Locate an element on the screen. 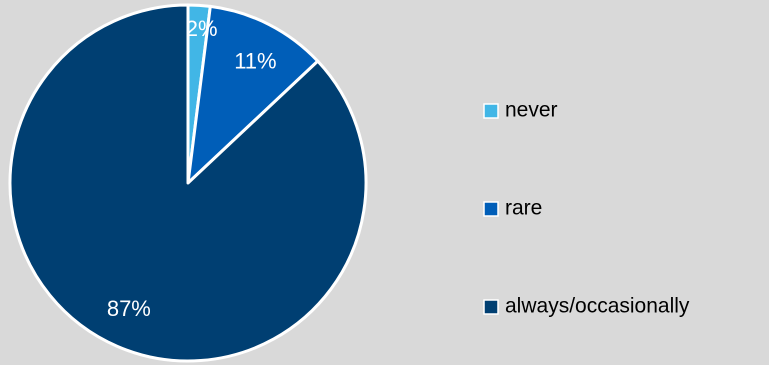 This screenshot has height=365, width=769. legend-label-always-occasionally: always/occasionally is located at coordinates (597, 306).